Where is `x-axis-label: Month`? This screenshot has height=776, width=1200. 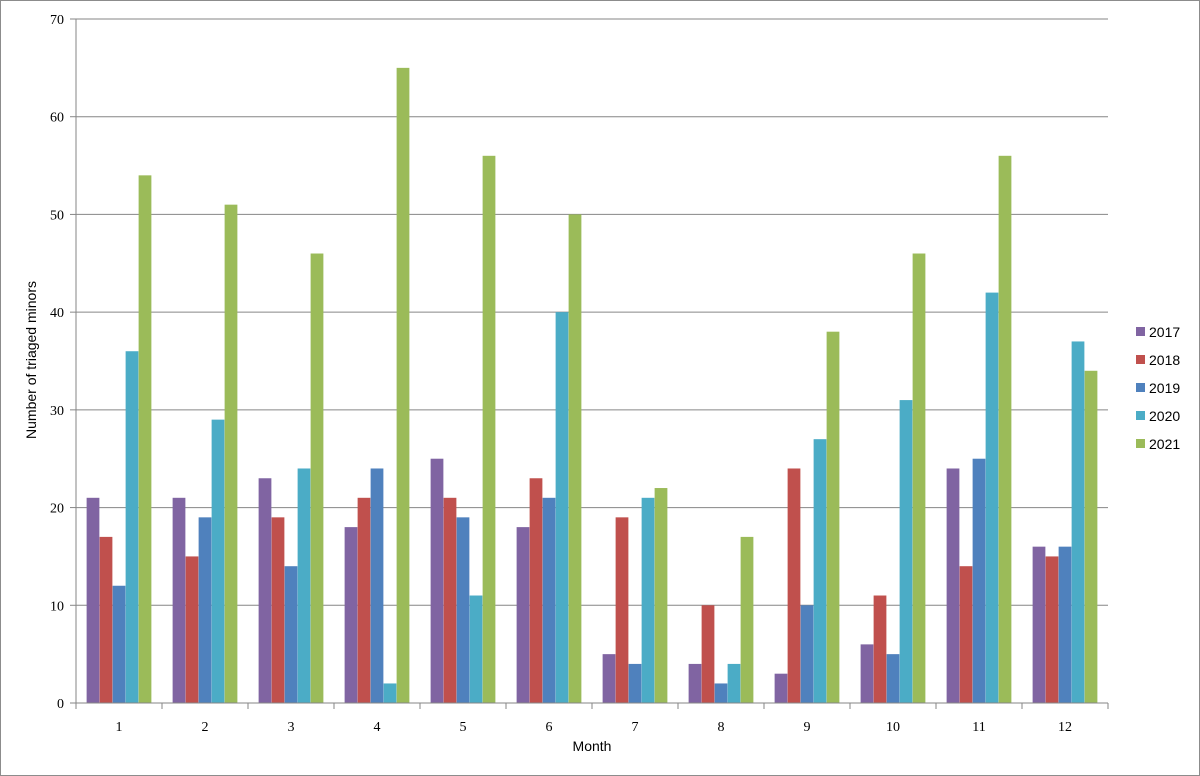 x-axis-label: Month is located at coordinates (592, 746).